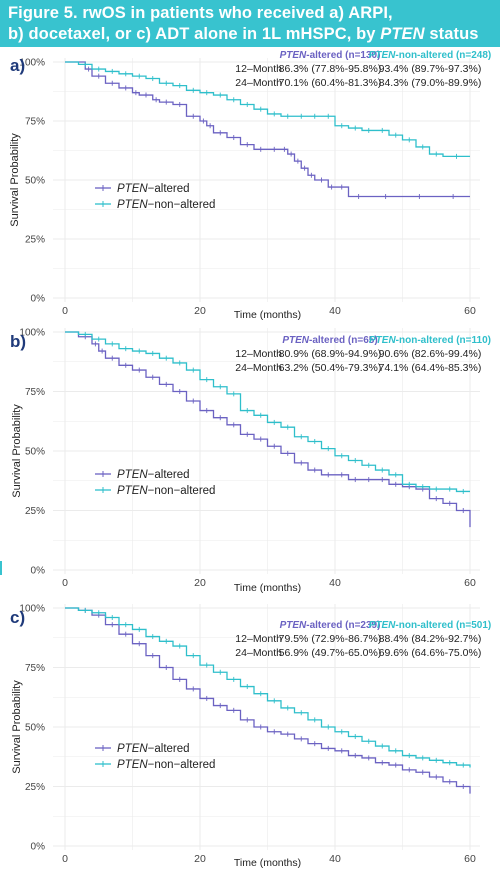 Image resolution: width=500 pixels, height=876 pixels. What do you see at coordinates (443, 340) in the screenshot?
I see `table-header-rest: -non-altered (n=110)` at bounding box center [443, 340].